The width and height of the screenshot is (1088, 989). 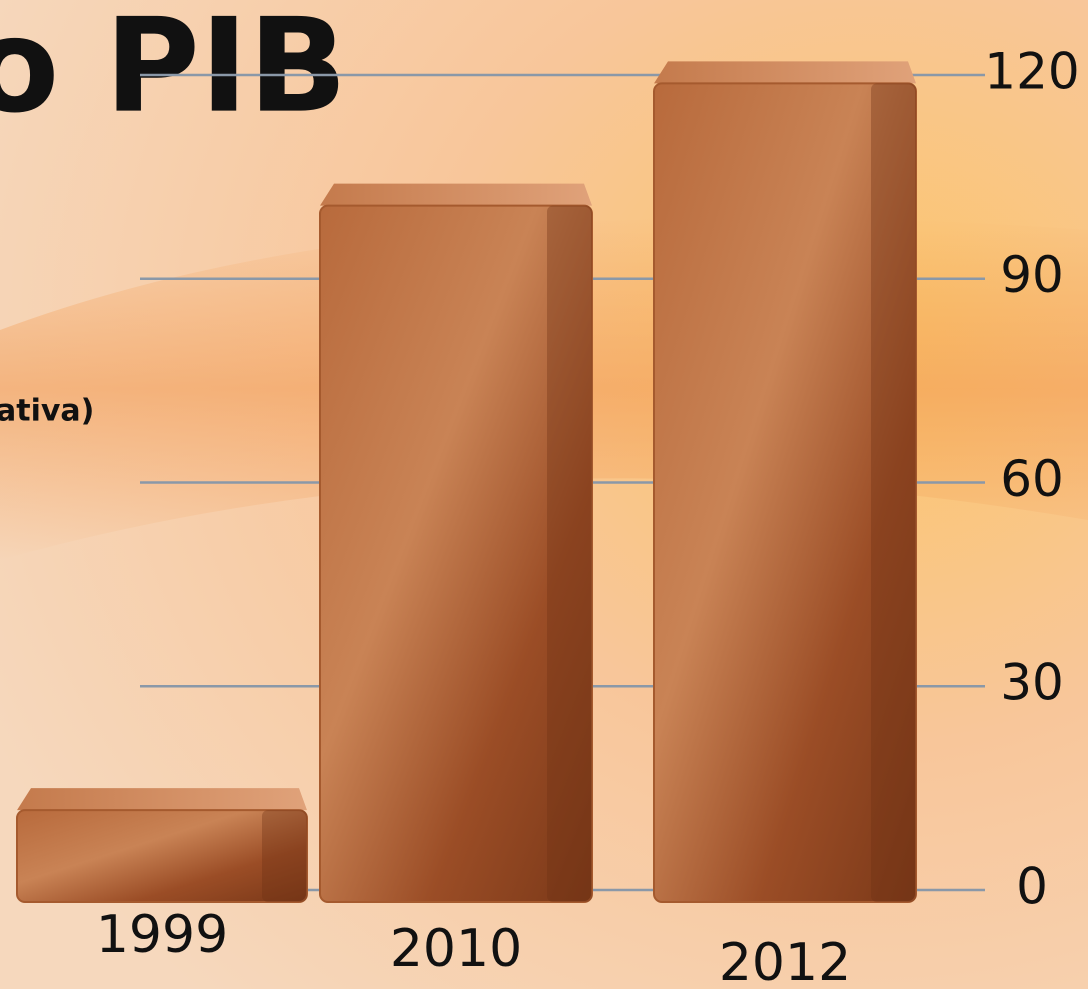 What do you see at coordinates (1032, 887) in the screenshot?
I see `y-tick-label: 0` at bounding box center [1032, 887].